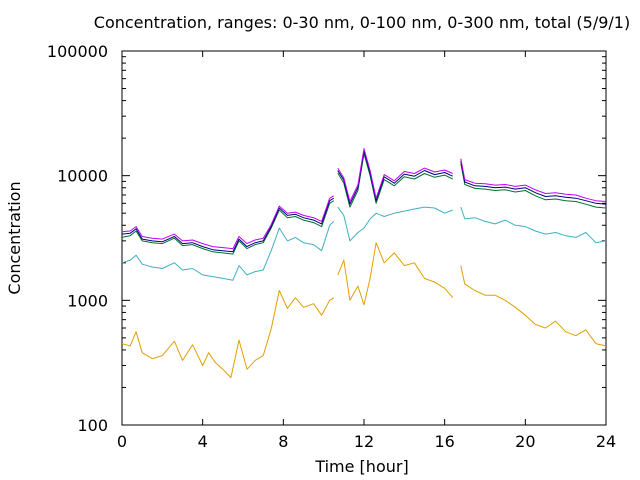 The height and width of the screenshot is (480, 640). What do you see at coordinates (444, 441) in the screenshot?
I see `x-tick-label: 16` at bounding box center [444, 441].